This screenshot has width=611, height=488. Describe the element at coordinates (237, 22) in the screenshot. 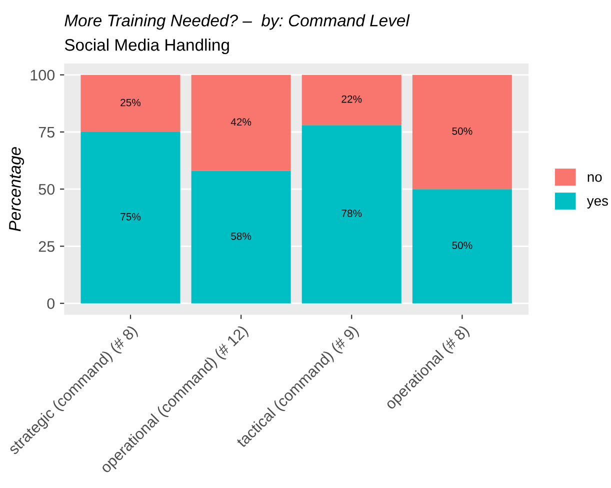

I see `chart-title: More Training Needed? – by: Command Level` at that location.